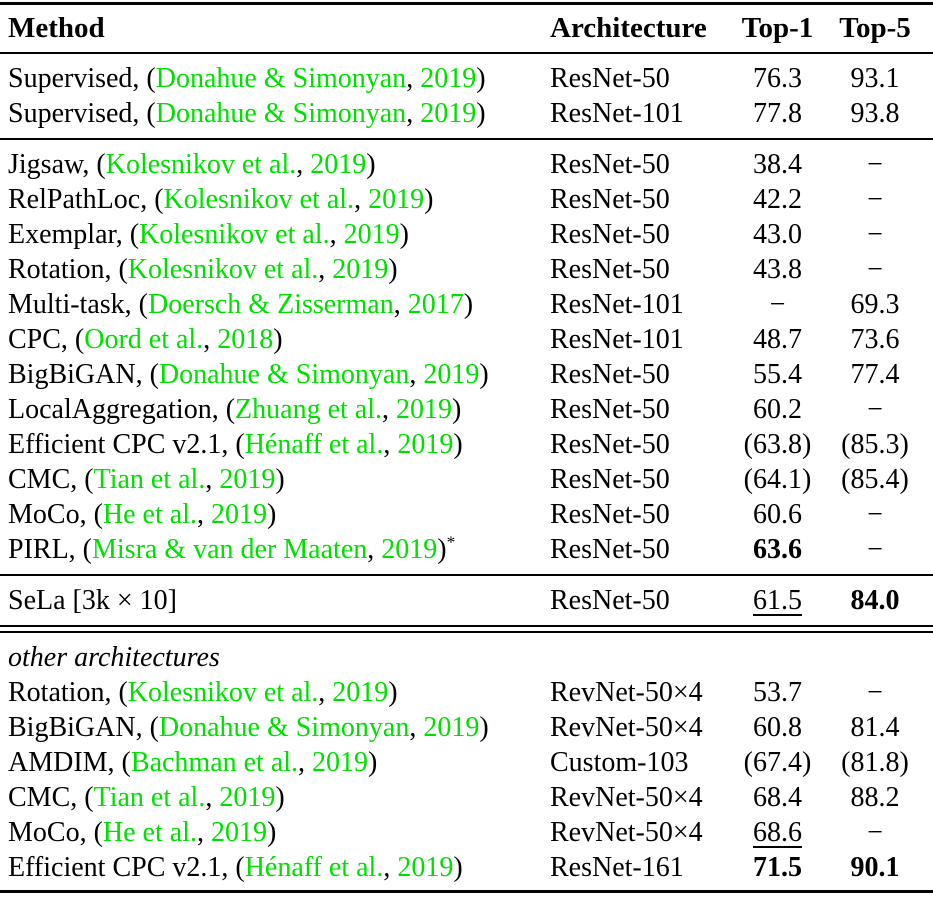 The width and height of the screenshot is (933, 898). Describe the element at coordinates (875, 727) in the screenshot. I see `top5-value: 81.4` at that location.